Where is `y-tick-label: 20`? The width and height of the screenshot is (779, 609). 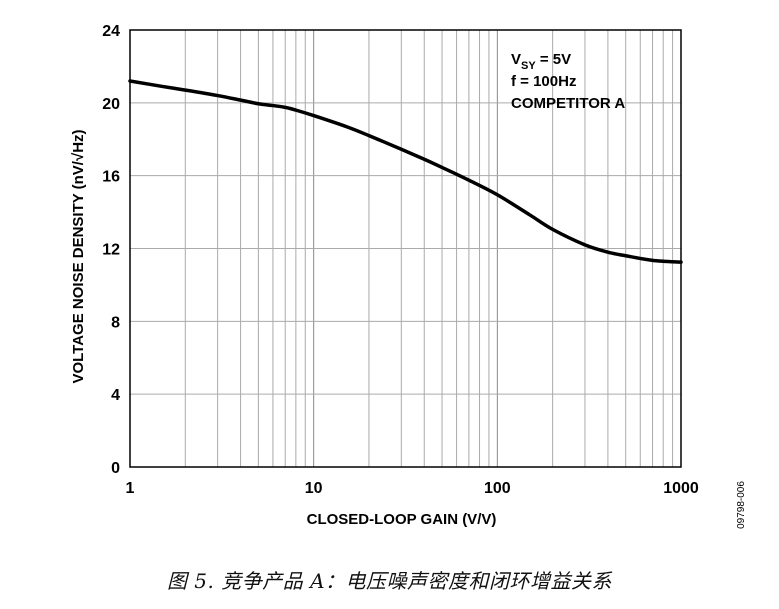
y-tick-label: 20 is located at coordinates (111, 104).